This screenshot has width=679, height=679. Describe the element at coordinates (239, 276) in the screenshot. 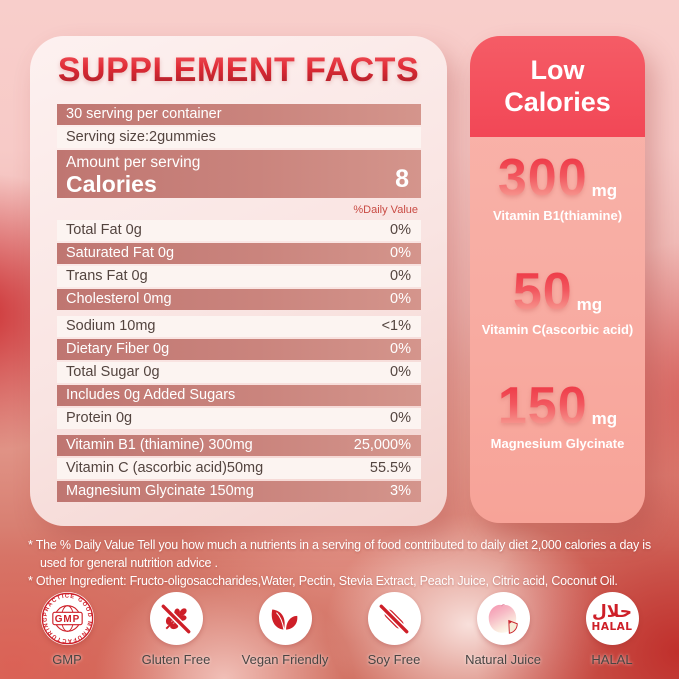

I see `facts-row: Trans Fat 0g 0%` at that location.